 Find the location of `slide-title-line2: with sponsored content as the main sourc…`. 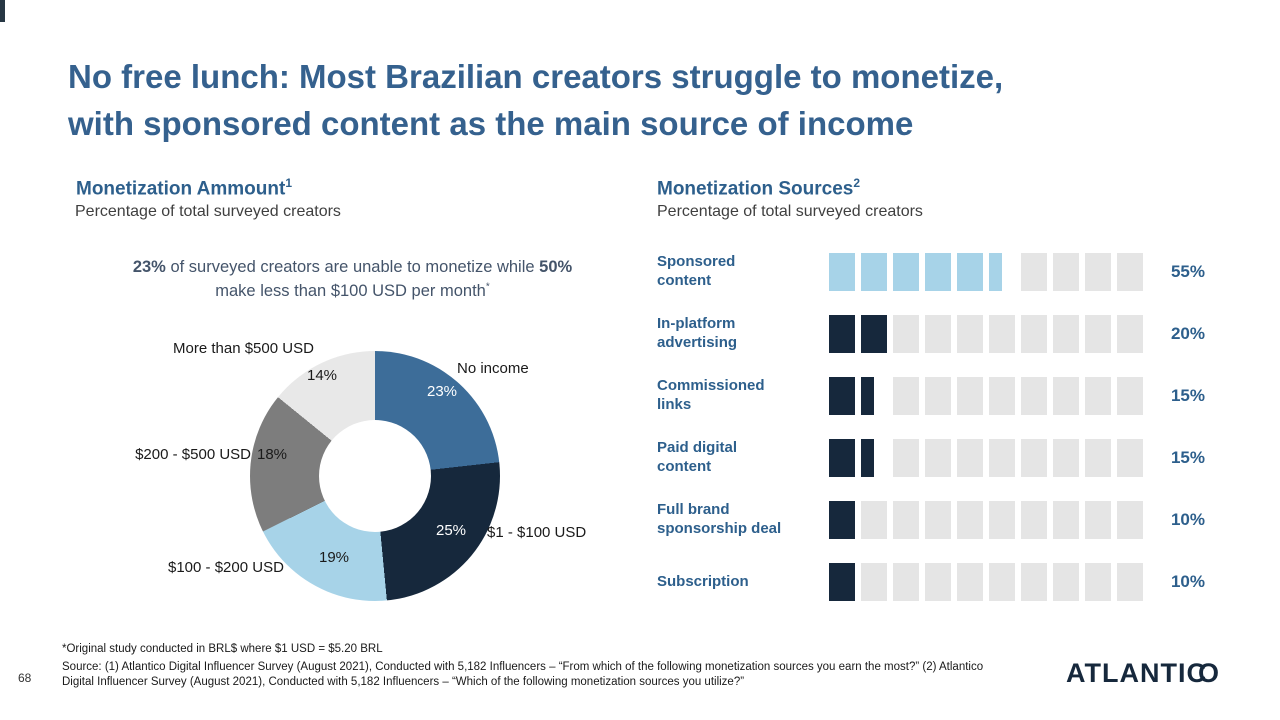

slide-title-line2: with sponsored content as the main sourc… is located at coordinates (491, 123).